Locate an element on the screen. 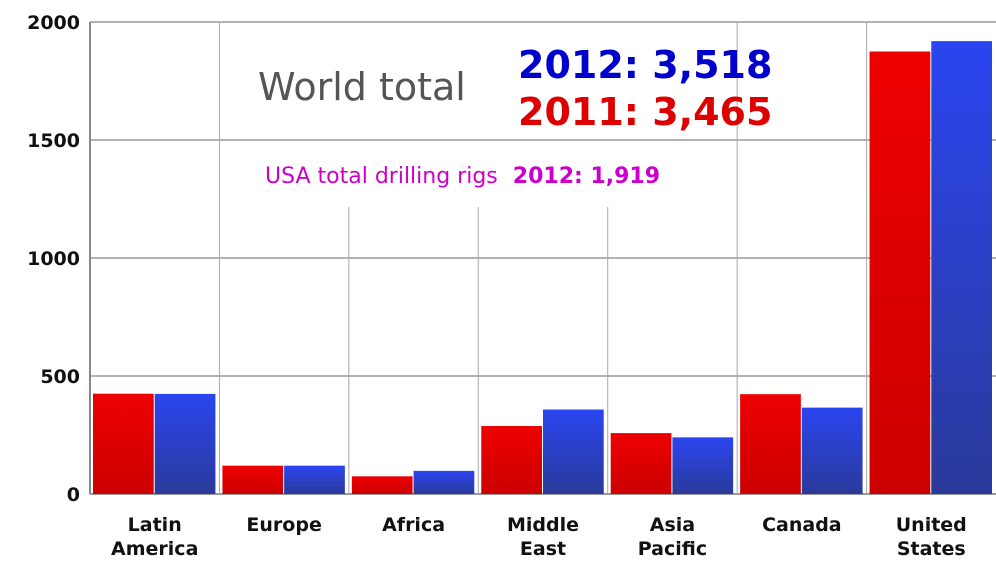  x-tick-label: Middle East is located at coordinates (543, 537).